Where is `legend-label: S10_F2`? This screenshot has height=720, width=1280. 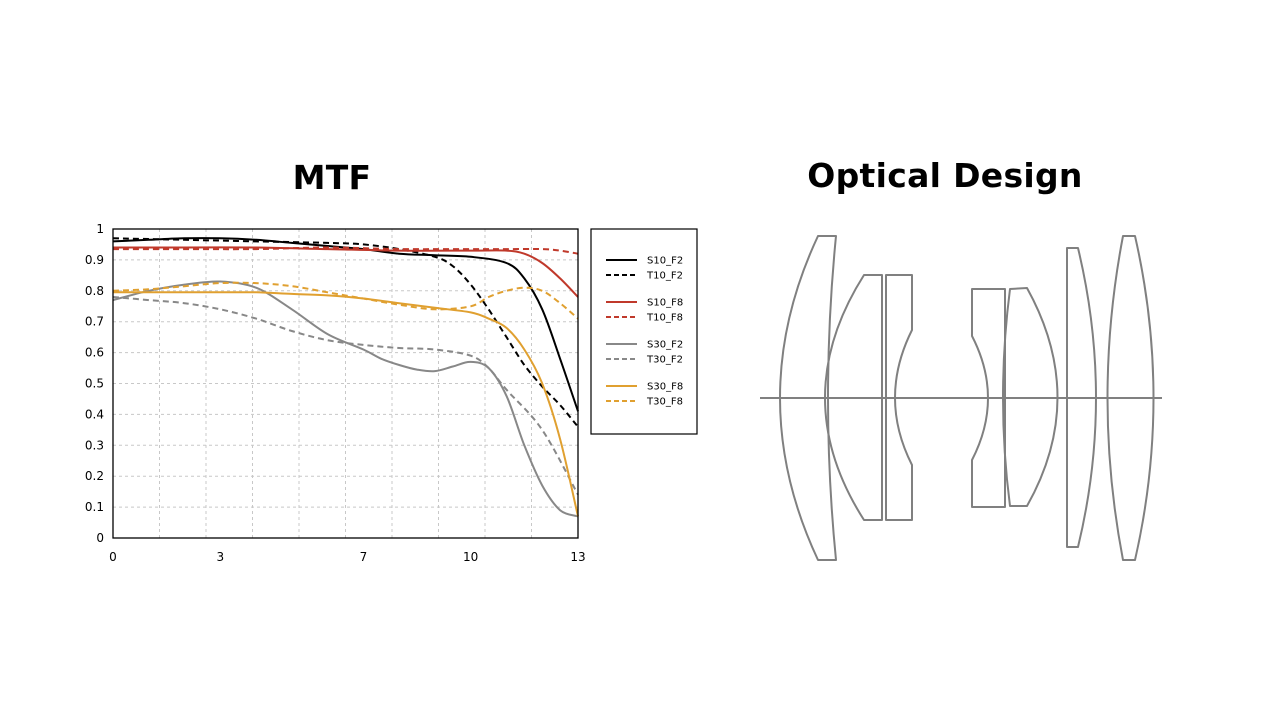 legend-label: S10_F2 is located at coordinates (665, 261).